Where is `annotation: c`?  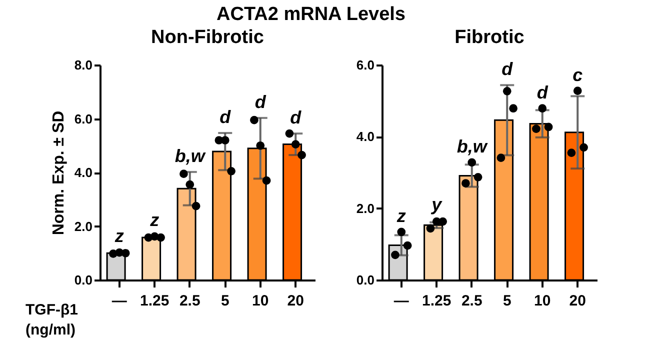
annotation: c is located at coordinates (577, 74).